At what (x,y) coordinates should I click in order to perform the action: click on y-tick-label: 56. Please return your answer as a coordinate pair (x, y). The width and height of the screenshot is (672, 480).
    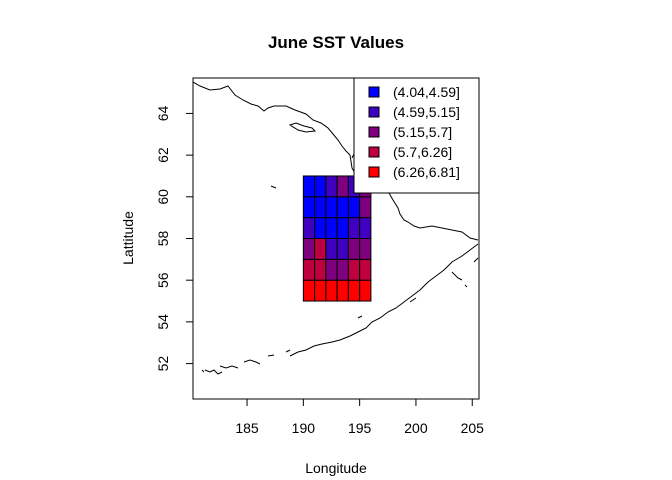
    Looking at the image, I should click on (163, 280).